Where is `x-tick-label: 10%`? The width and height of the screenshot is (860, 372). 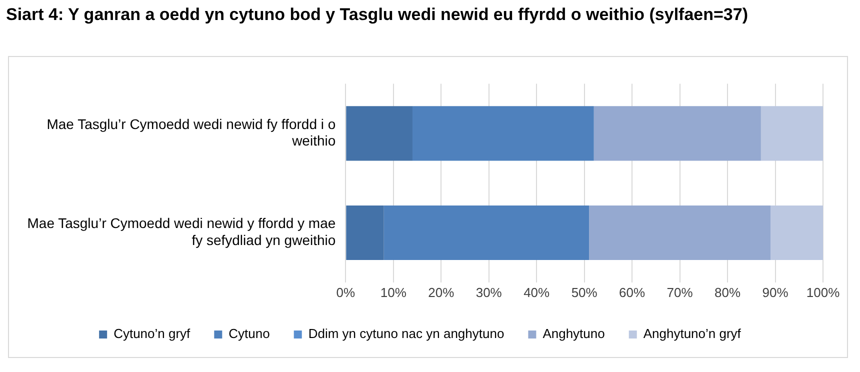 x-tick-label: 10% is located at coordinates (393, 292).